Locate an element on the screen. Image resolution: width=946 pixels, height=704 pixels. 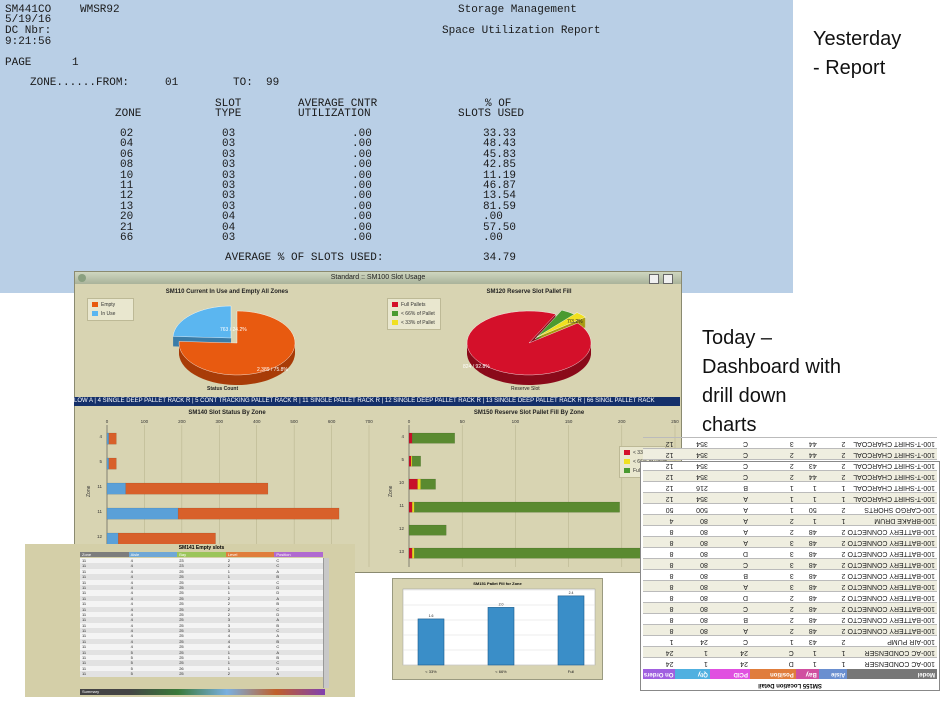
table-row: 100-AC CONDENSER 1 1 D 24 1 24 is located at coordinates (790, 662).